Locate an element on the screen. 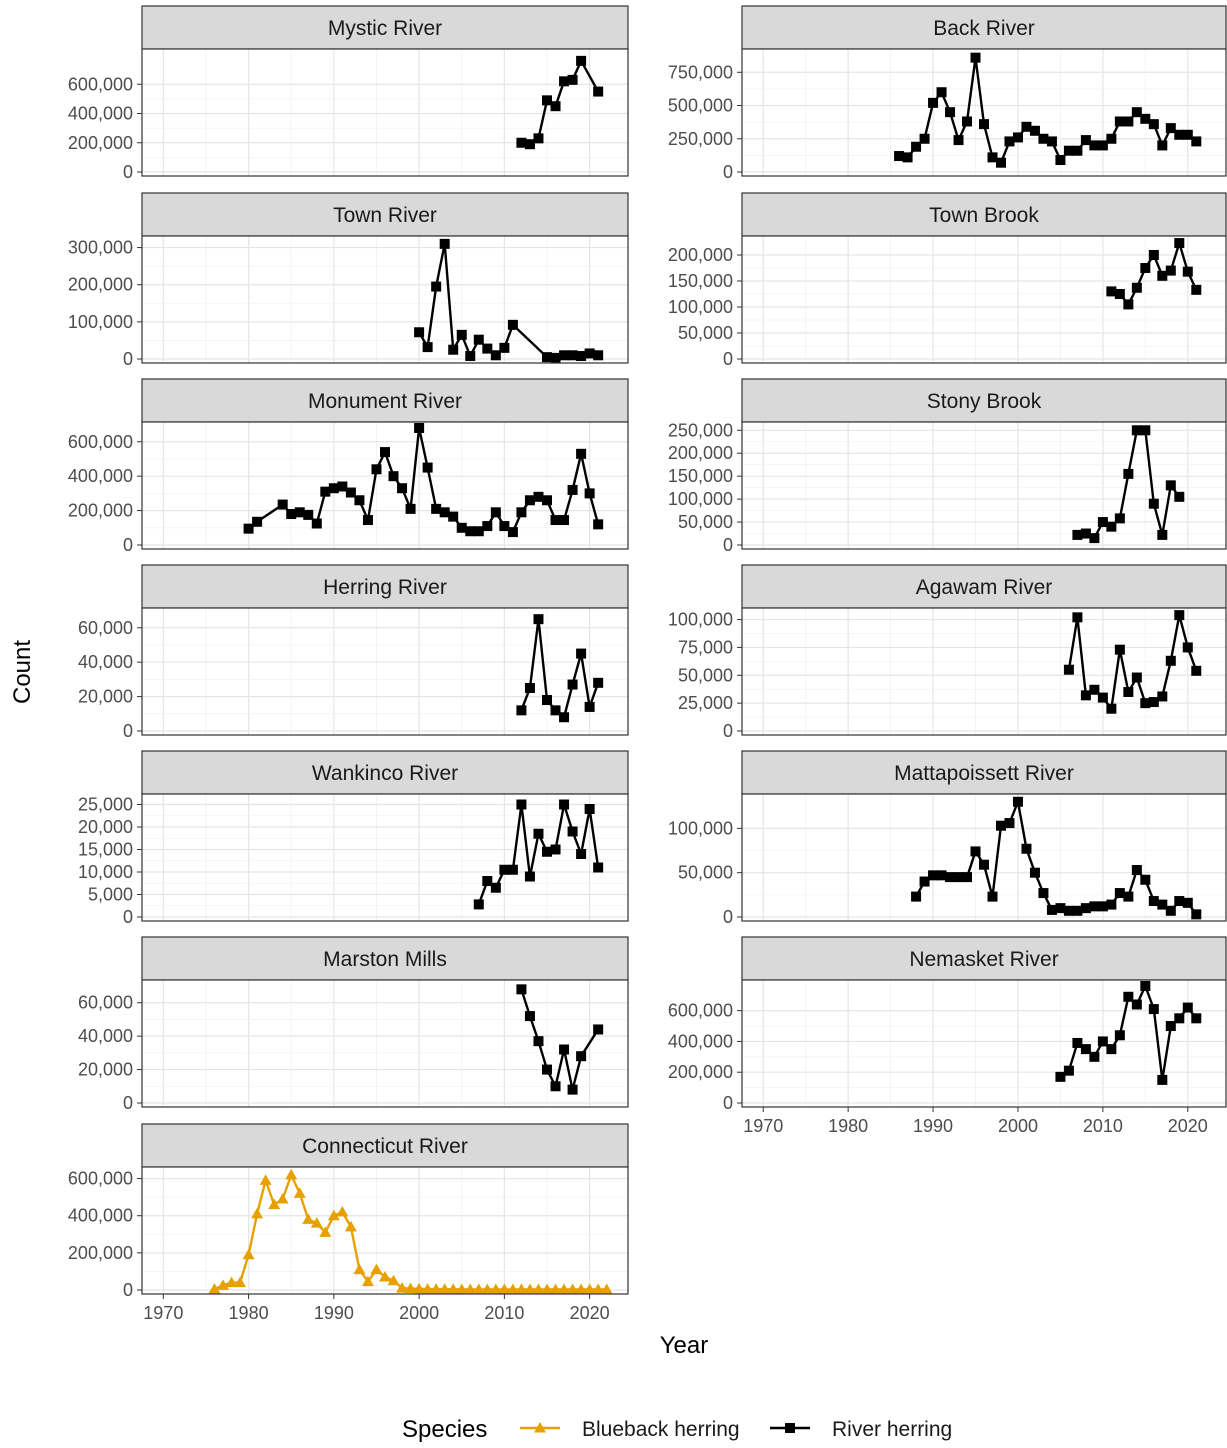 The image size is (1227, 1448). y-tick-label-herring-river: 60,000 is located at coordinates (105, 628).